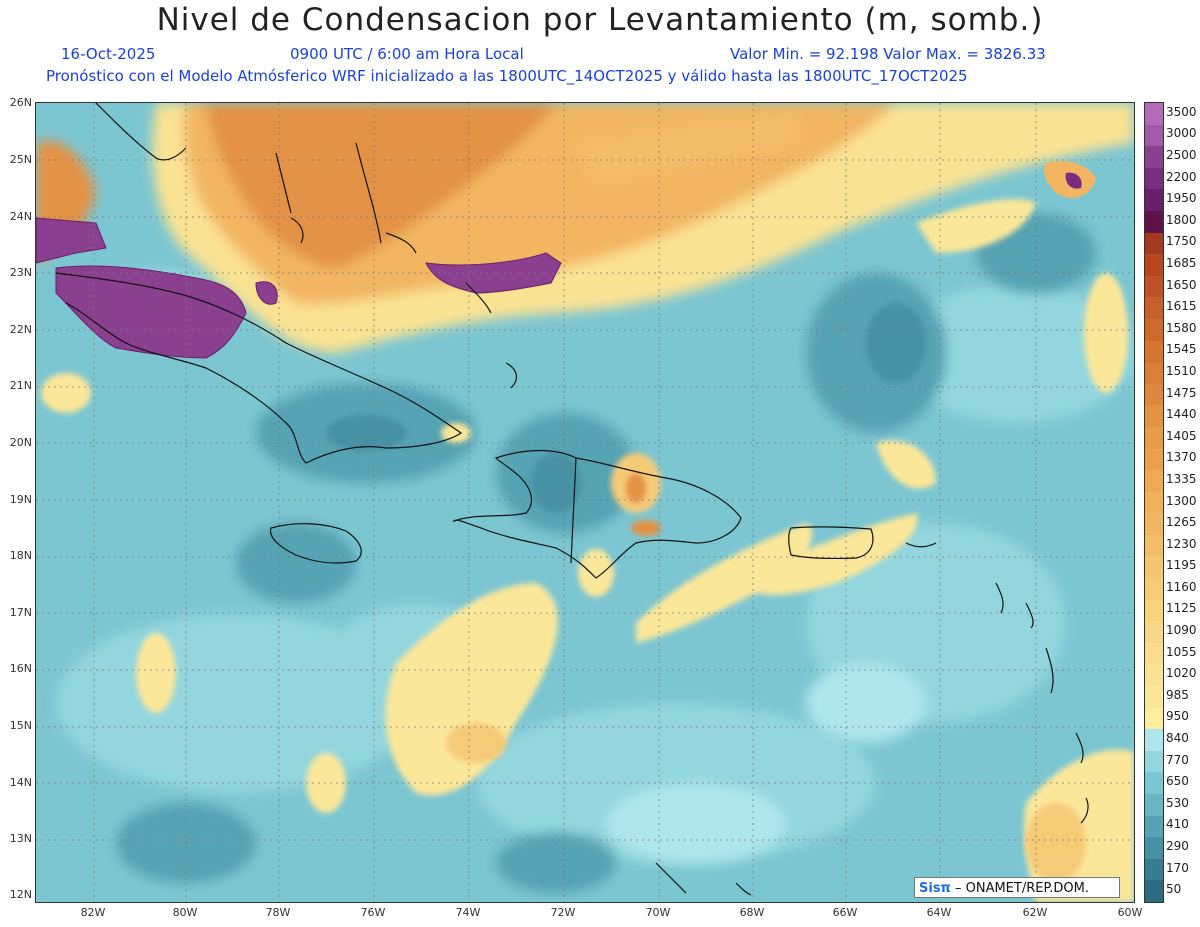 This screenshot has width=1200, height=927. Describe the element at coordinates (1177, 694) in the screenshot. I see `legend-label: 985` at that location.